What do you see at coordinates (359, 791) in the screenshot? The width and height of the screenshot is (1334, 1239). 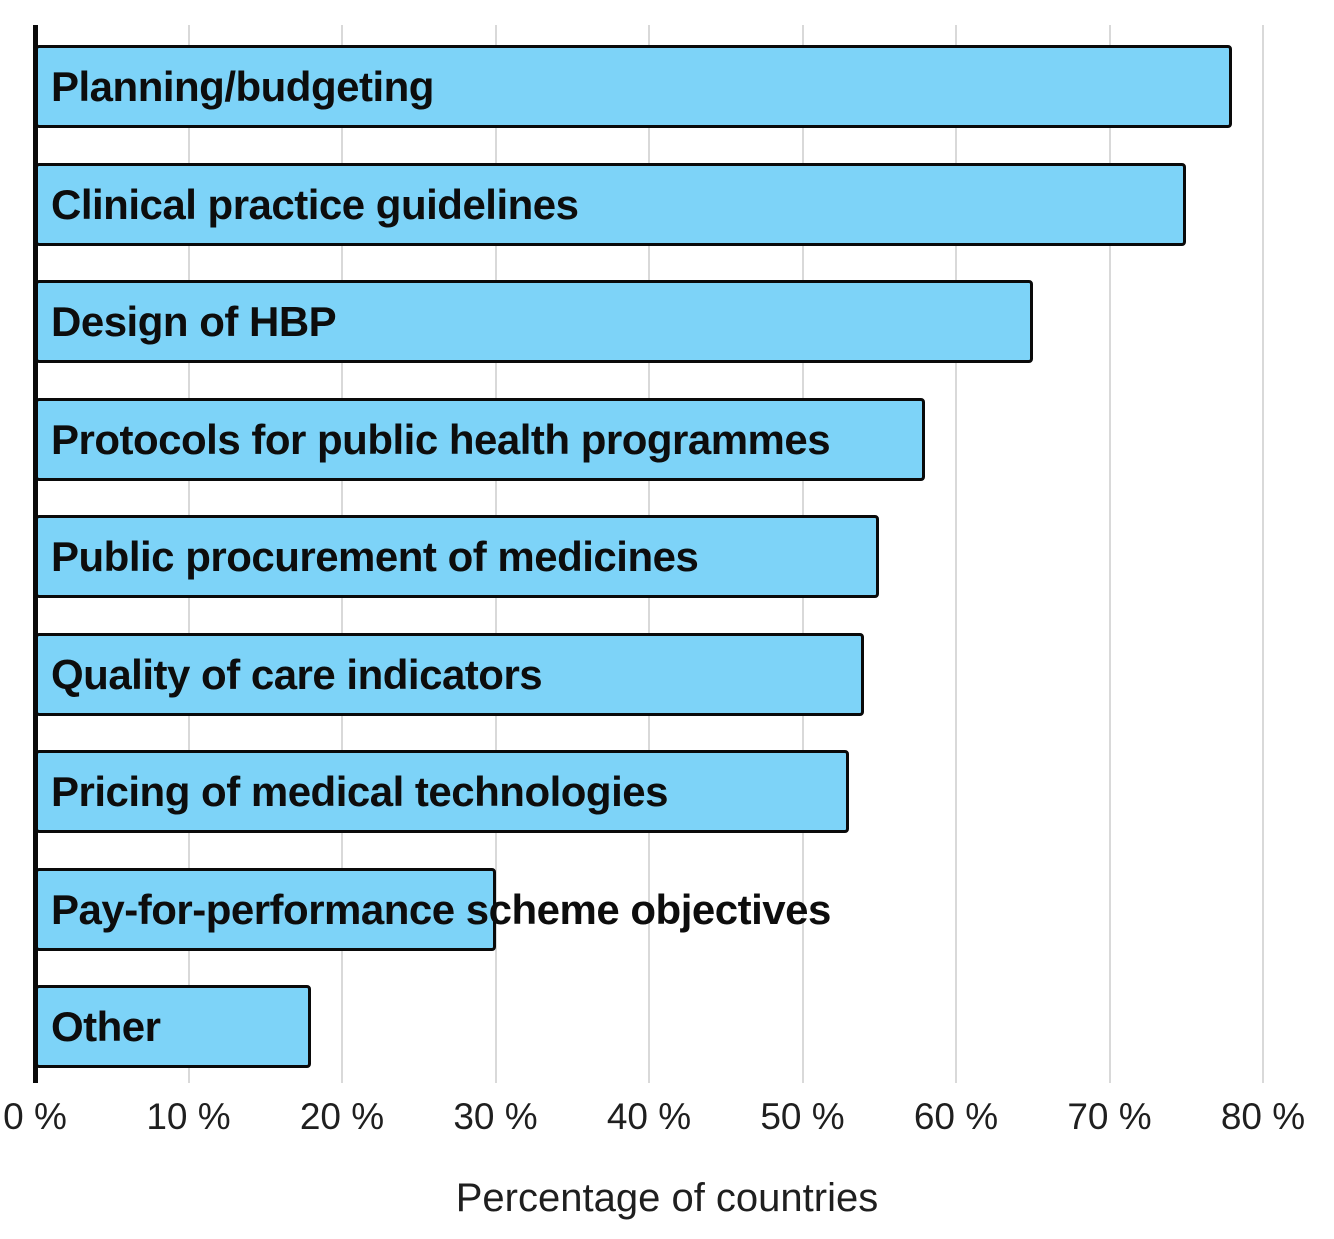 I see `bar-label: Pricing of medical technologies` at bounding box center [359, 791].